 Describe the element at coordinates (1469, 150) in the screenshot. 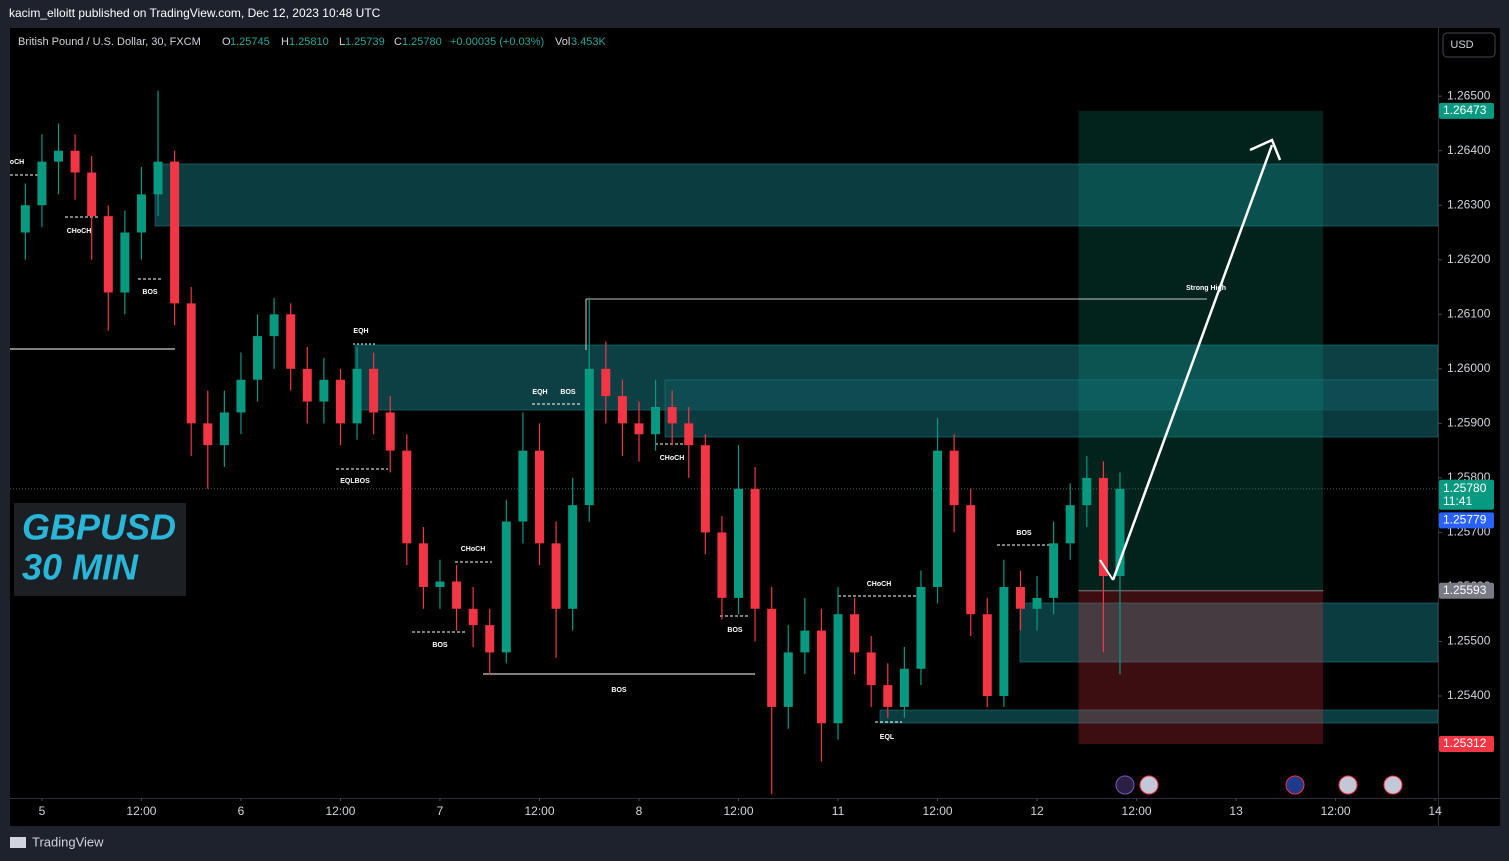

I see `y-tick-label: 1.26400` at that location.